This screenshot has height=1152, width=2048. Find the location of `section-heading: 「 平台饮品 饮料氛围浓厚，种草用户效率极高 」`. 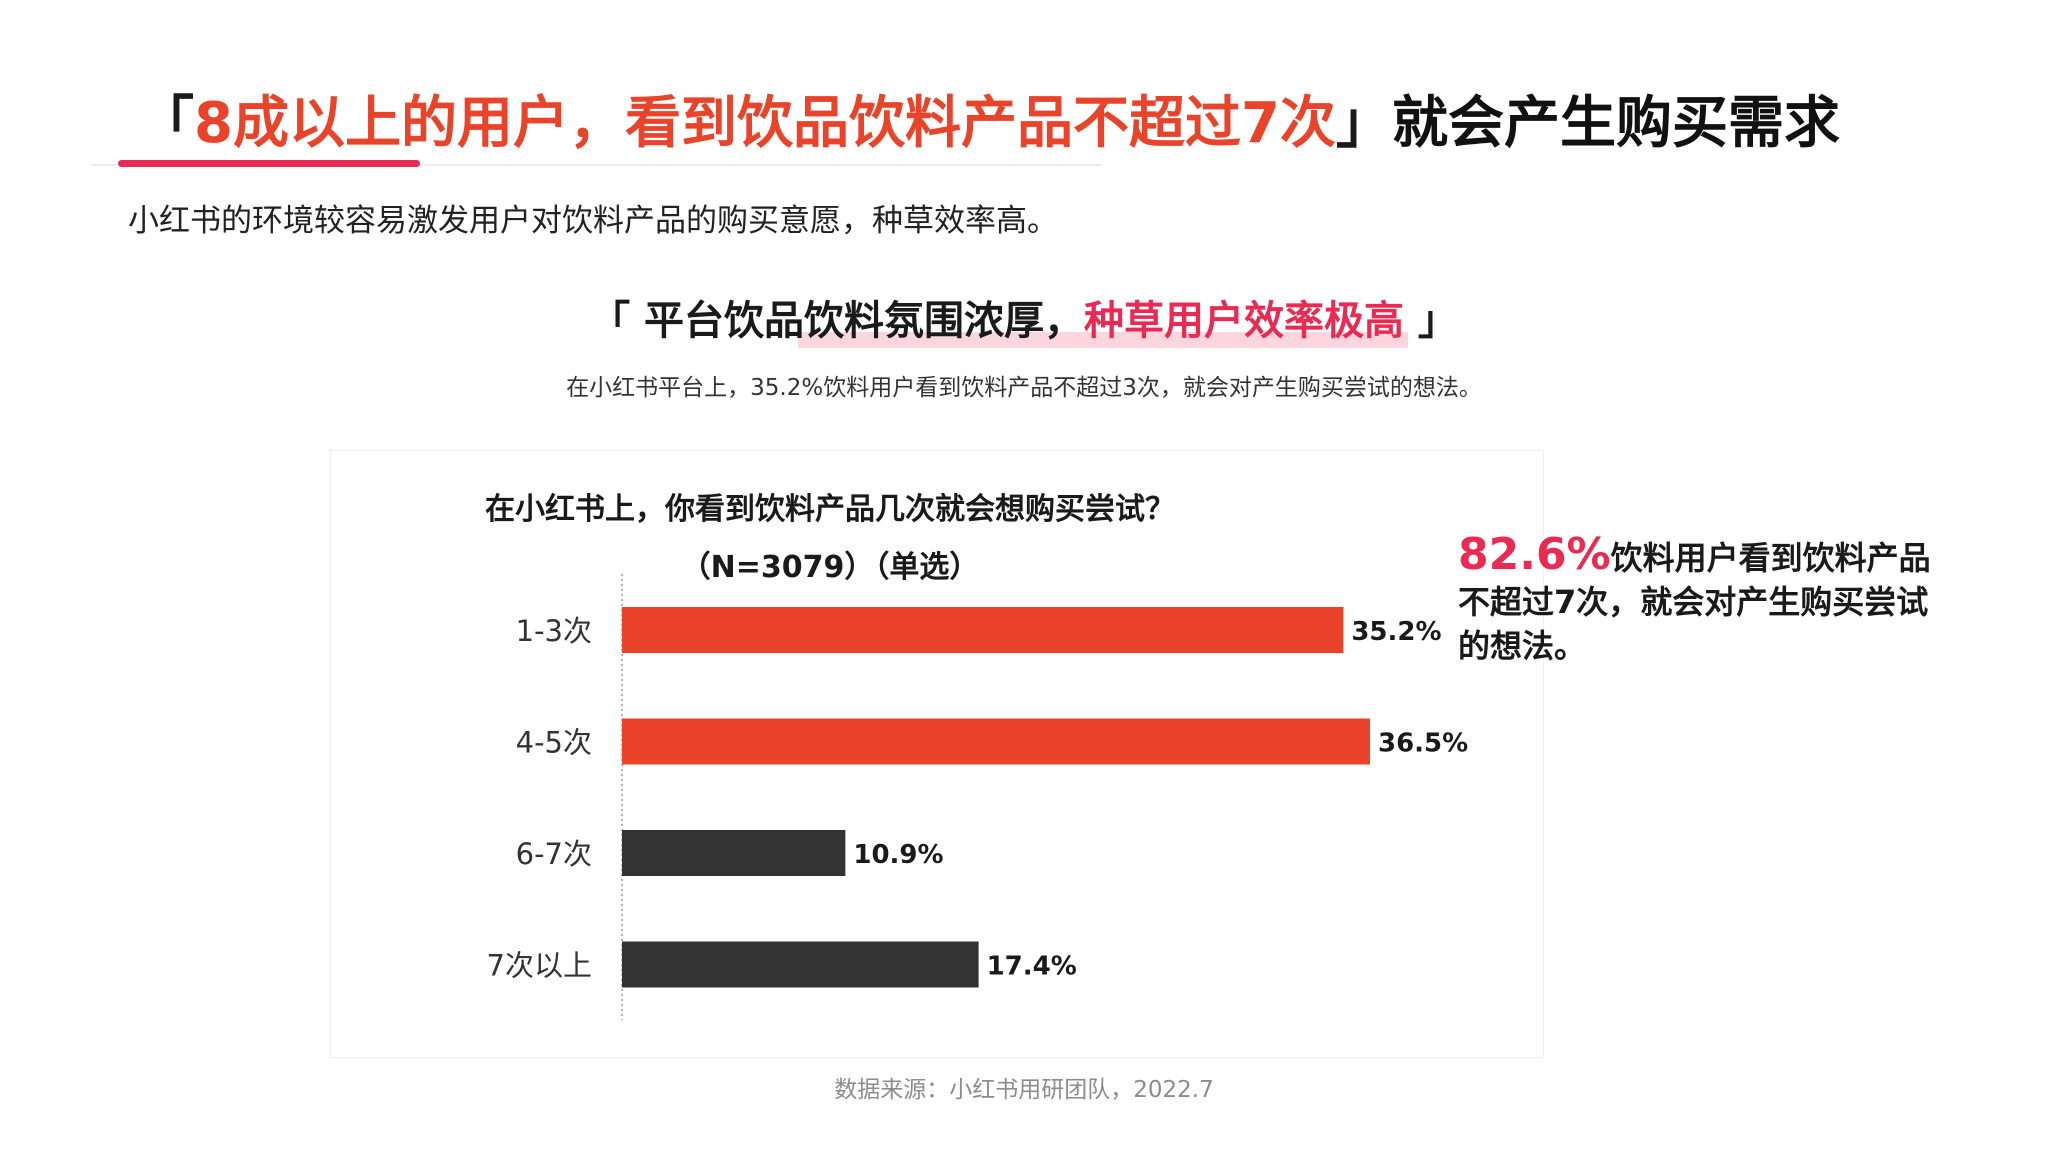

section-heading: 「 平台饮品 饮料氛围浓厚，种草用户效率极高 」 is located at coordinates (1024, 321).